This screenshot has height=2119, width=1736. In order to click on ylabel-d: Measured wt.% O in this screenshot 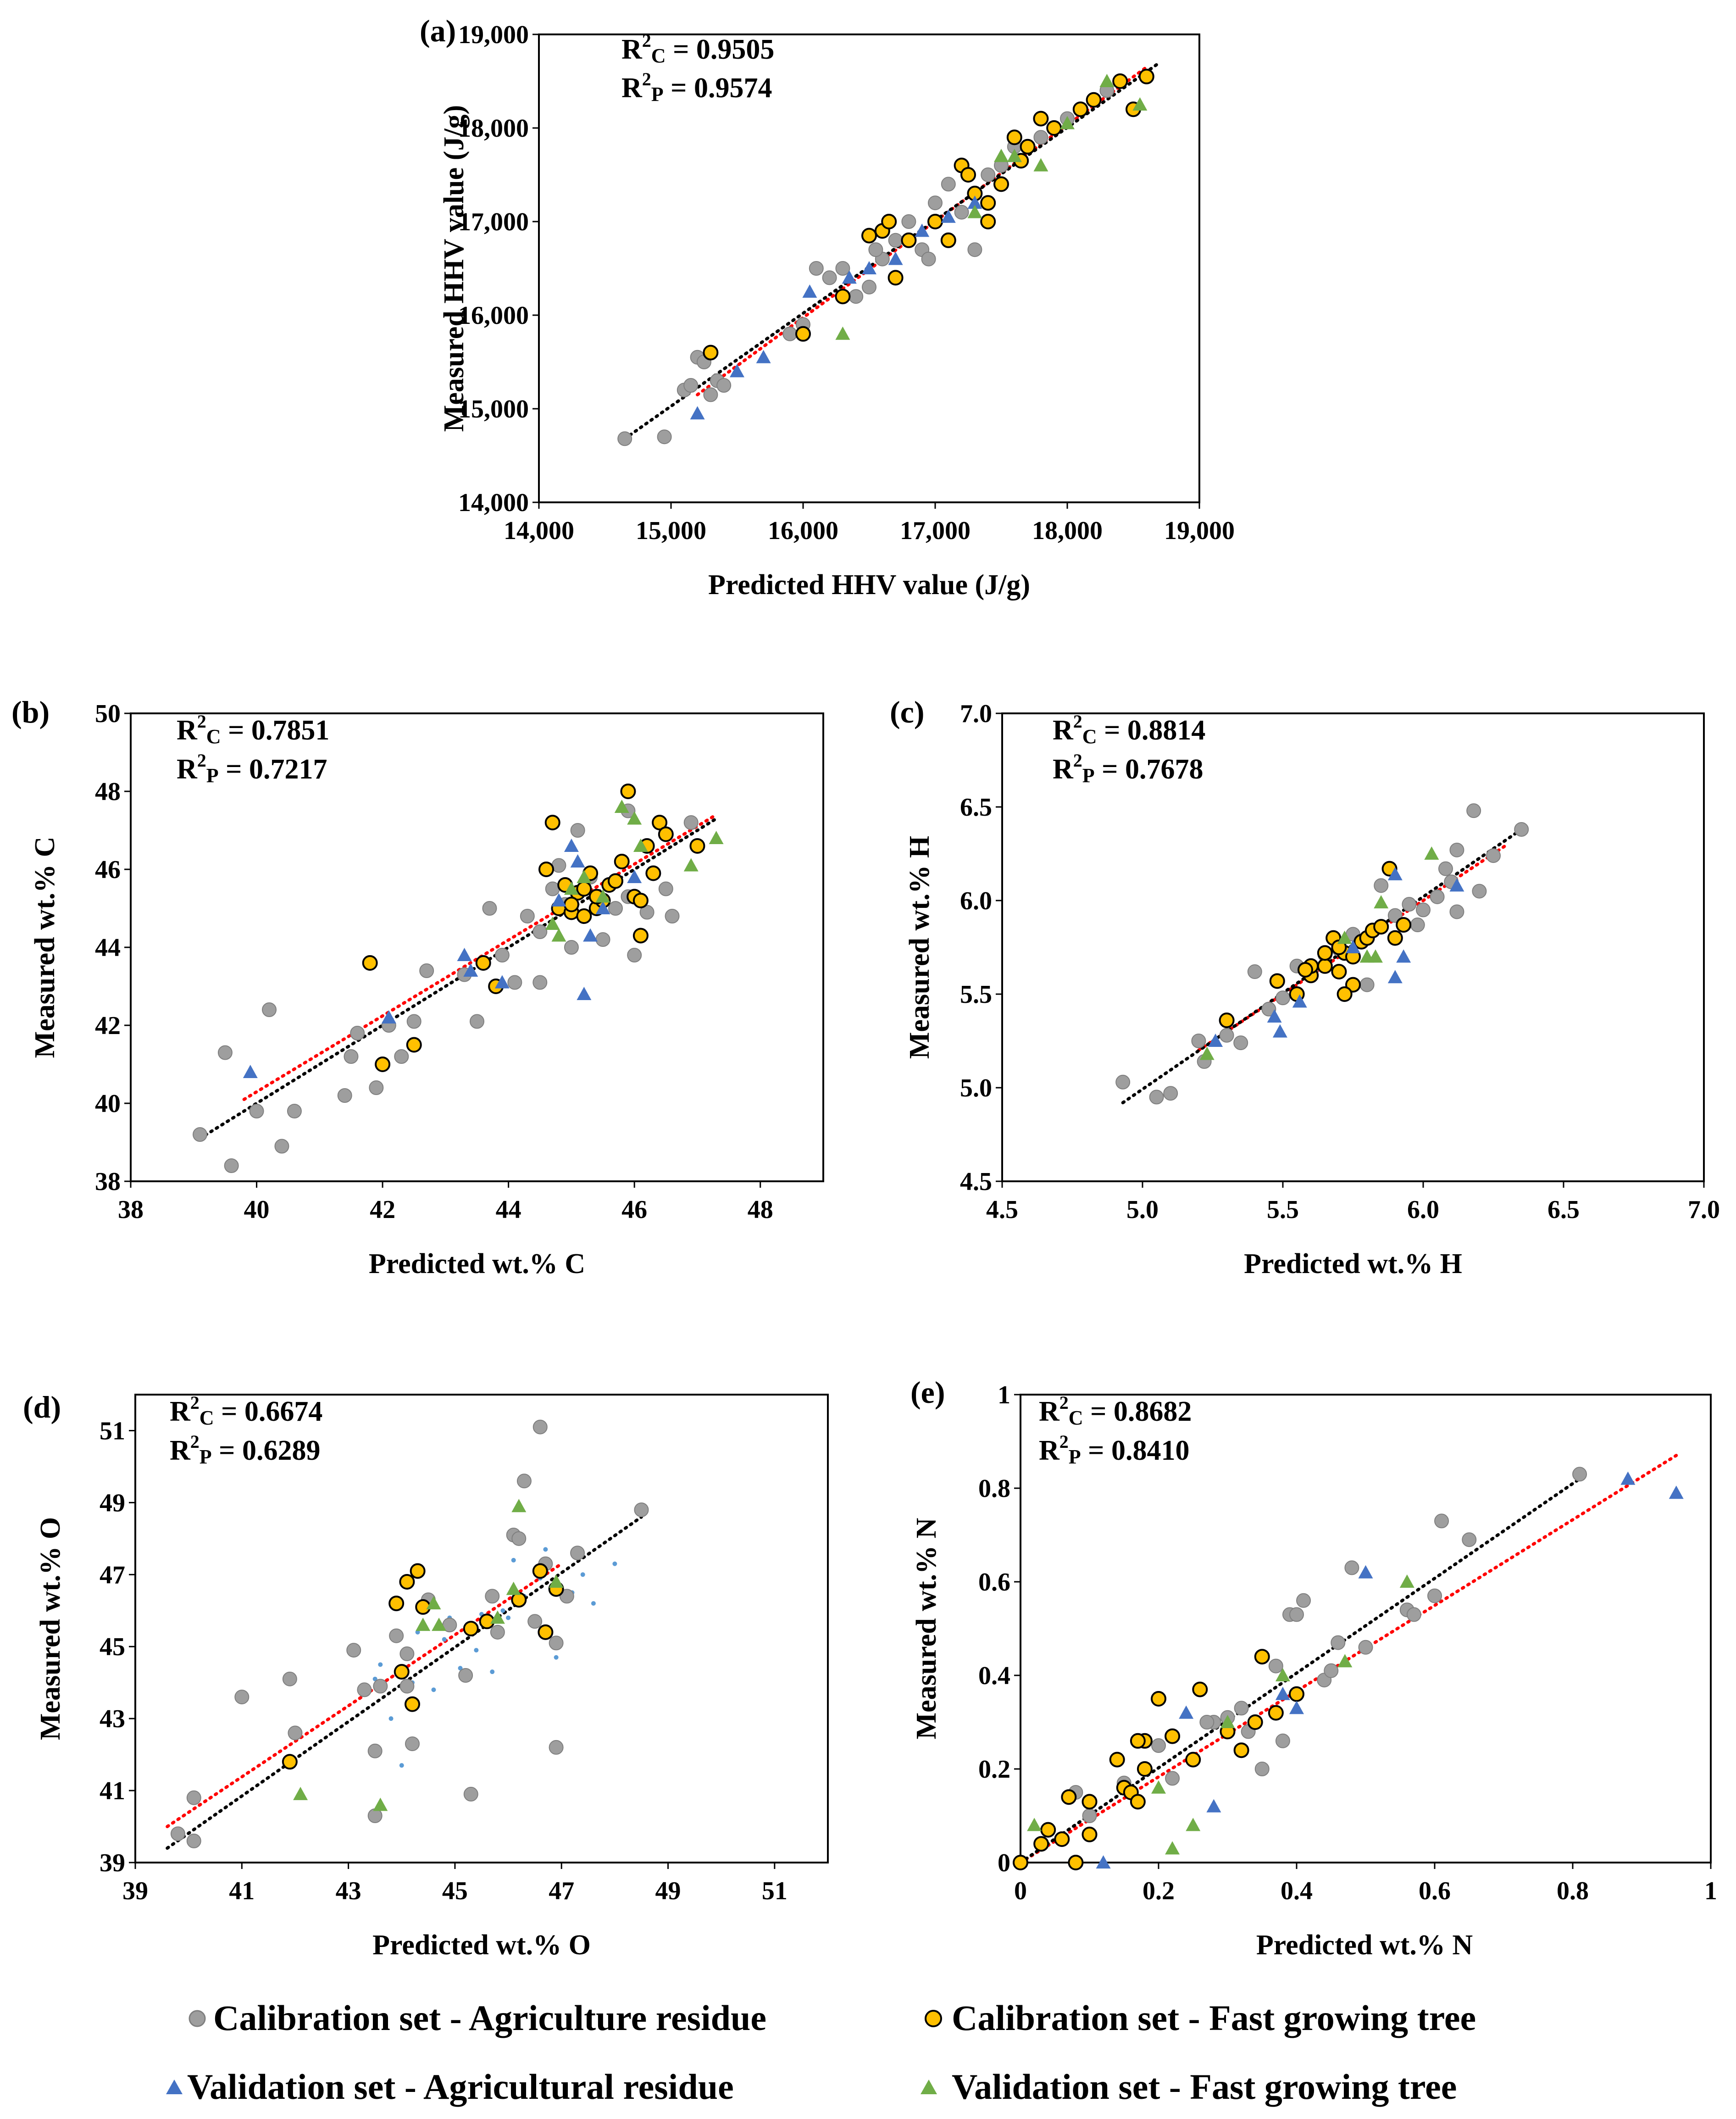, I will do `click(50, 1628)`.